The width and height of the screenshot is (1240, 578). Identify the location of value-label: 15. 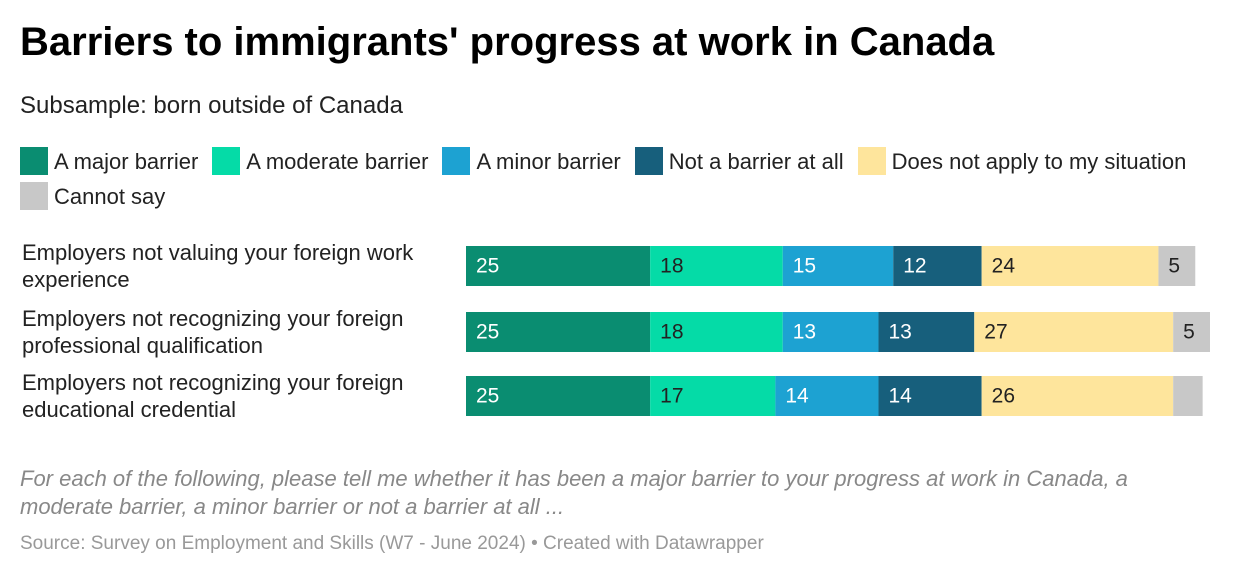
(804, 266).